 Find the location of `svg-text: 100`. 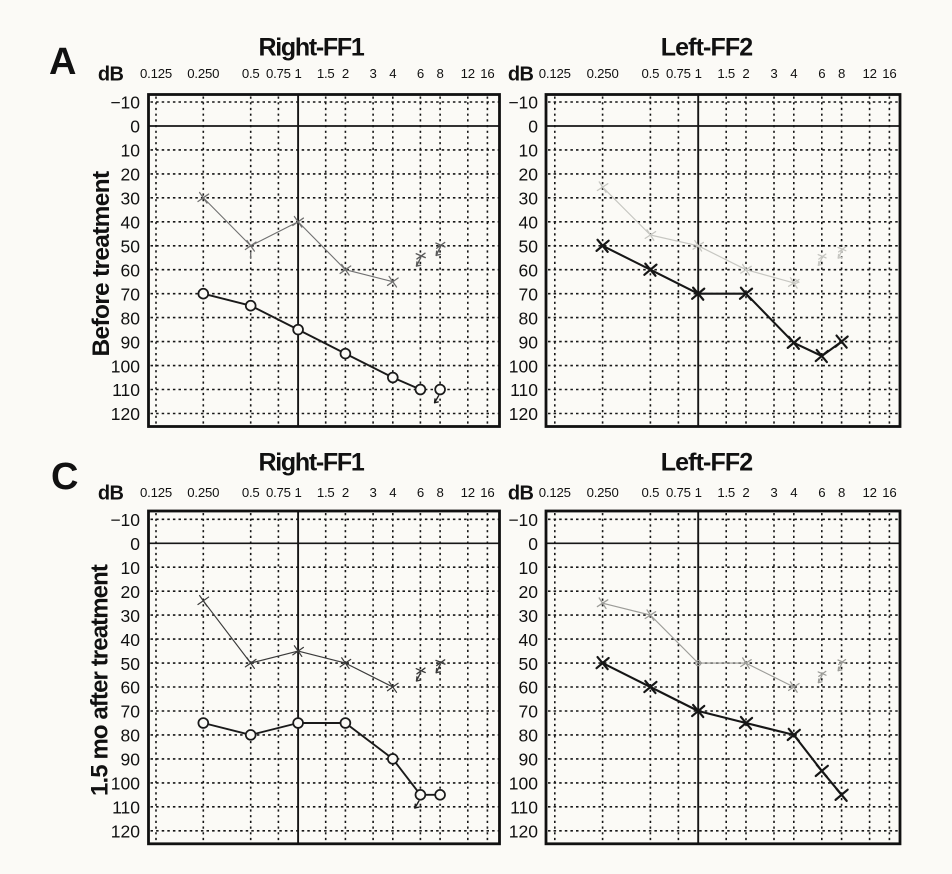

svg-text: 100 is located at coordinates (125, 784).